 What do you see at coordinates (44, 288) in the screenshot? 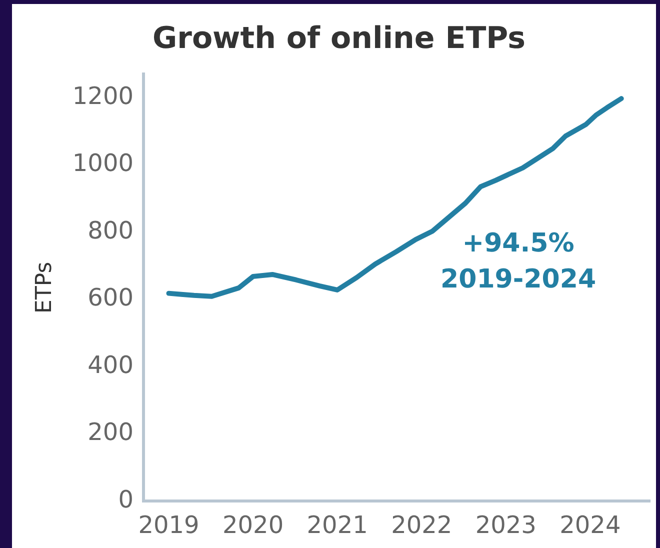
I see `y-axis-title: ETPs` at bounding box center [44, 288].